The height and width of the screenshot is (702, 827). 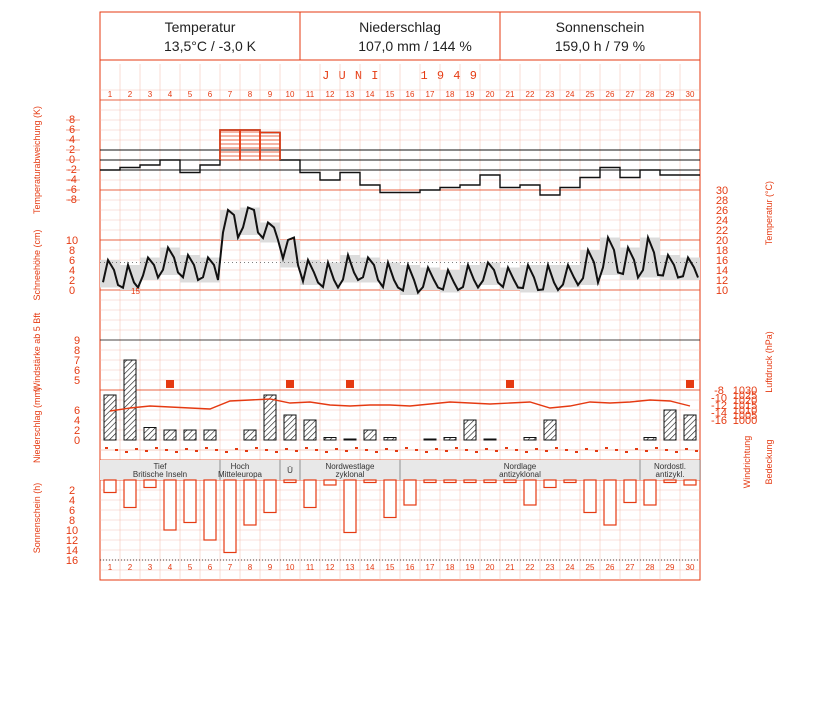 What do you see at coordinates (722, 241) in the screenshot?
I see `temperature-tick-label: 20` at bounding box center [722, 241].